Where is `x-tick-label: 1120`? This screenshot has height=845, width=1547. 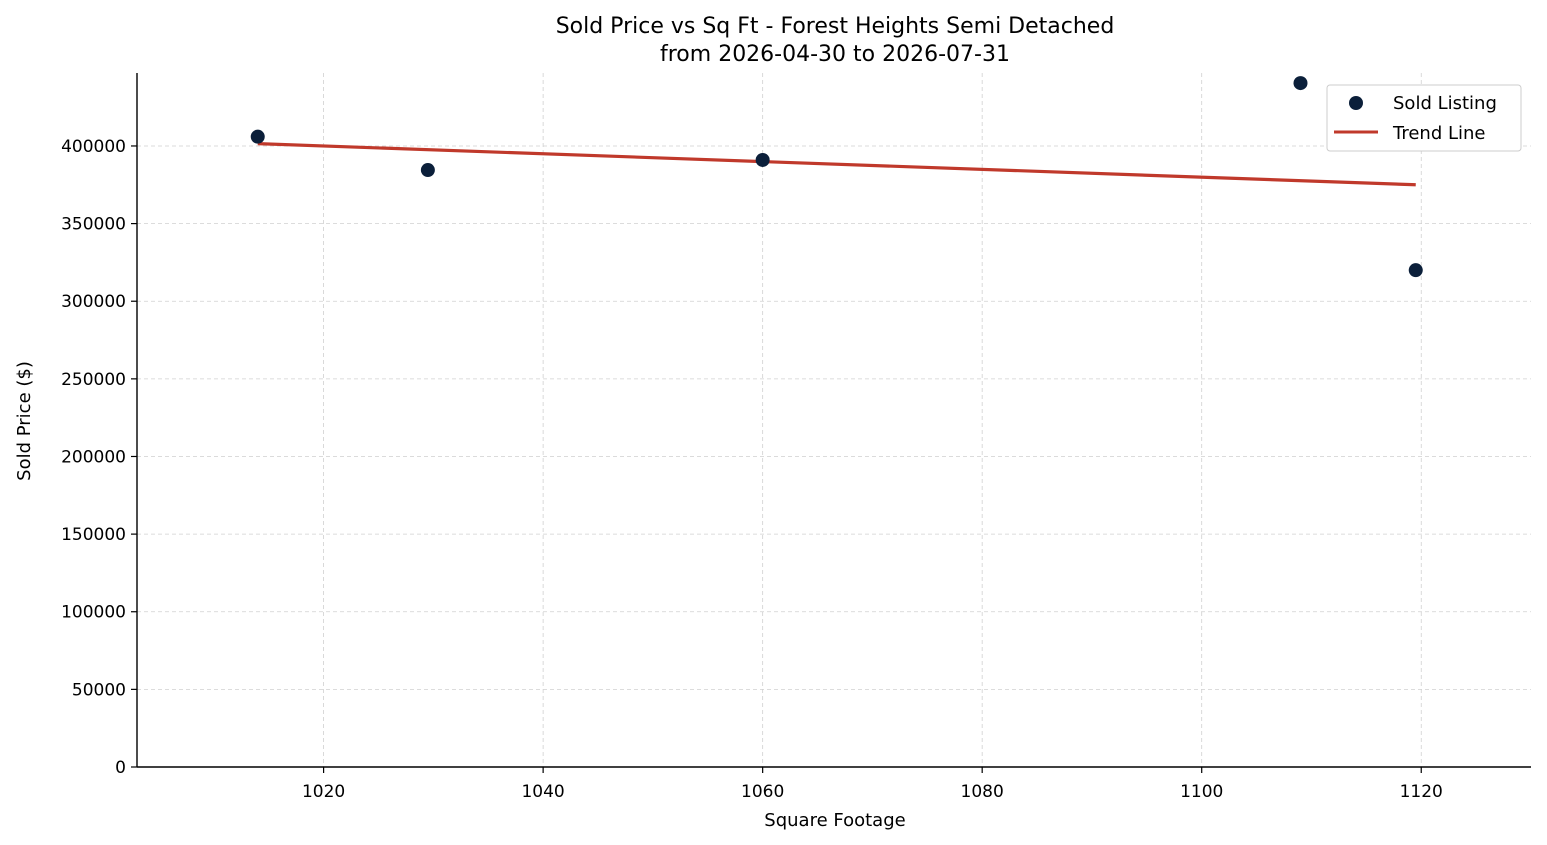 x-tick-label: 1120 is located at coordinates (1421, 792).